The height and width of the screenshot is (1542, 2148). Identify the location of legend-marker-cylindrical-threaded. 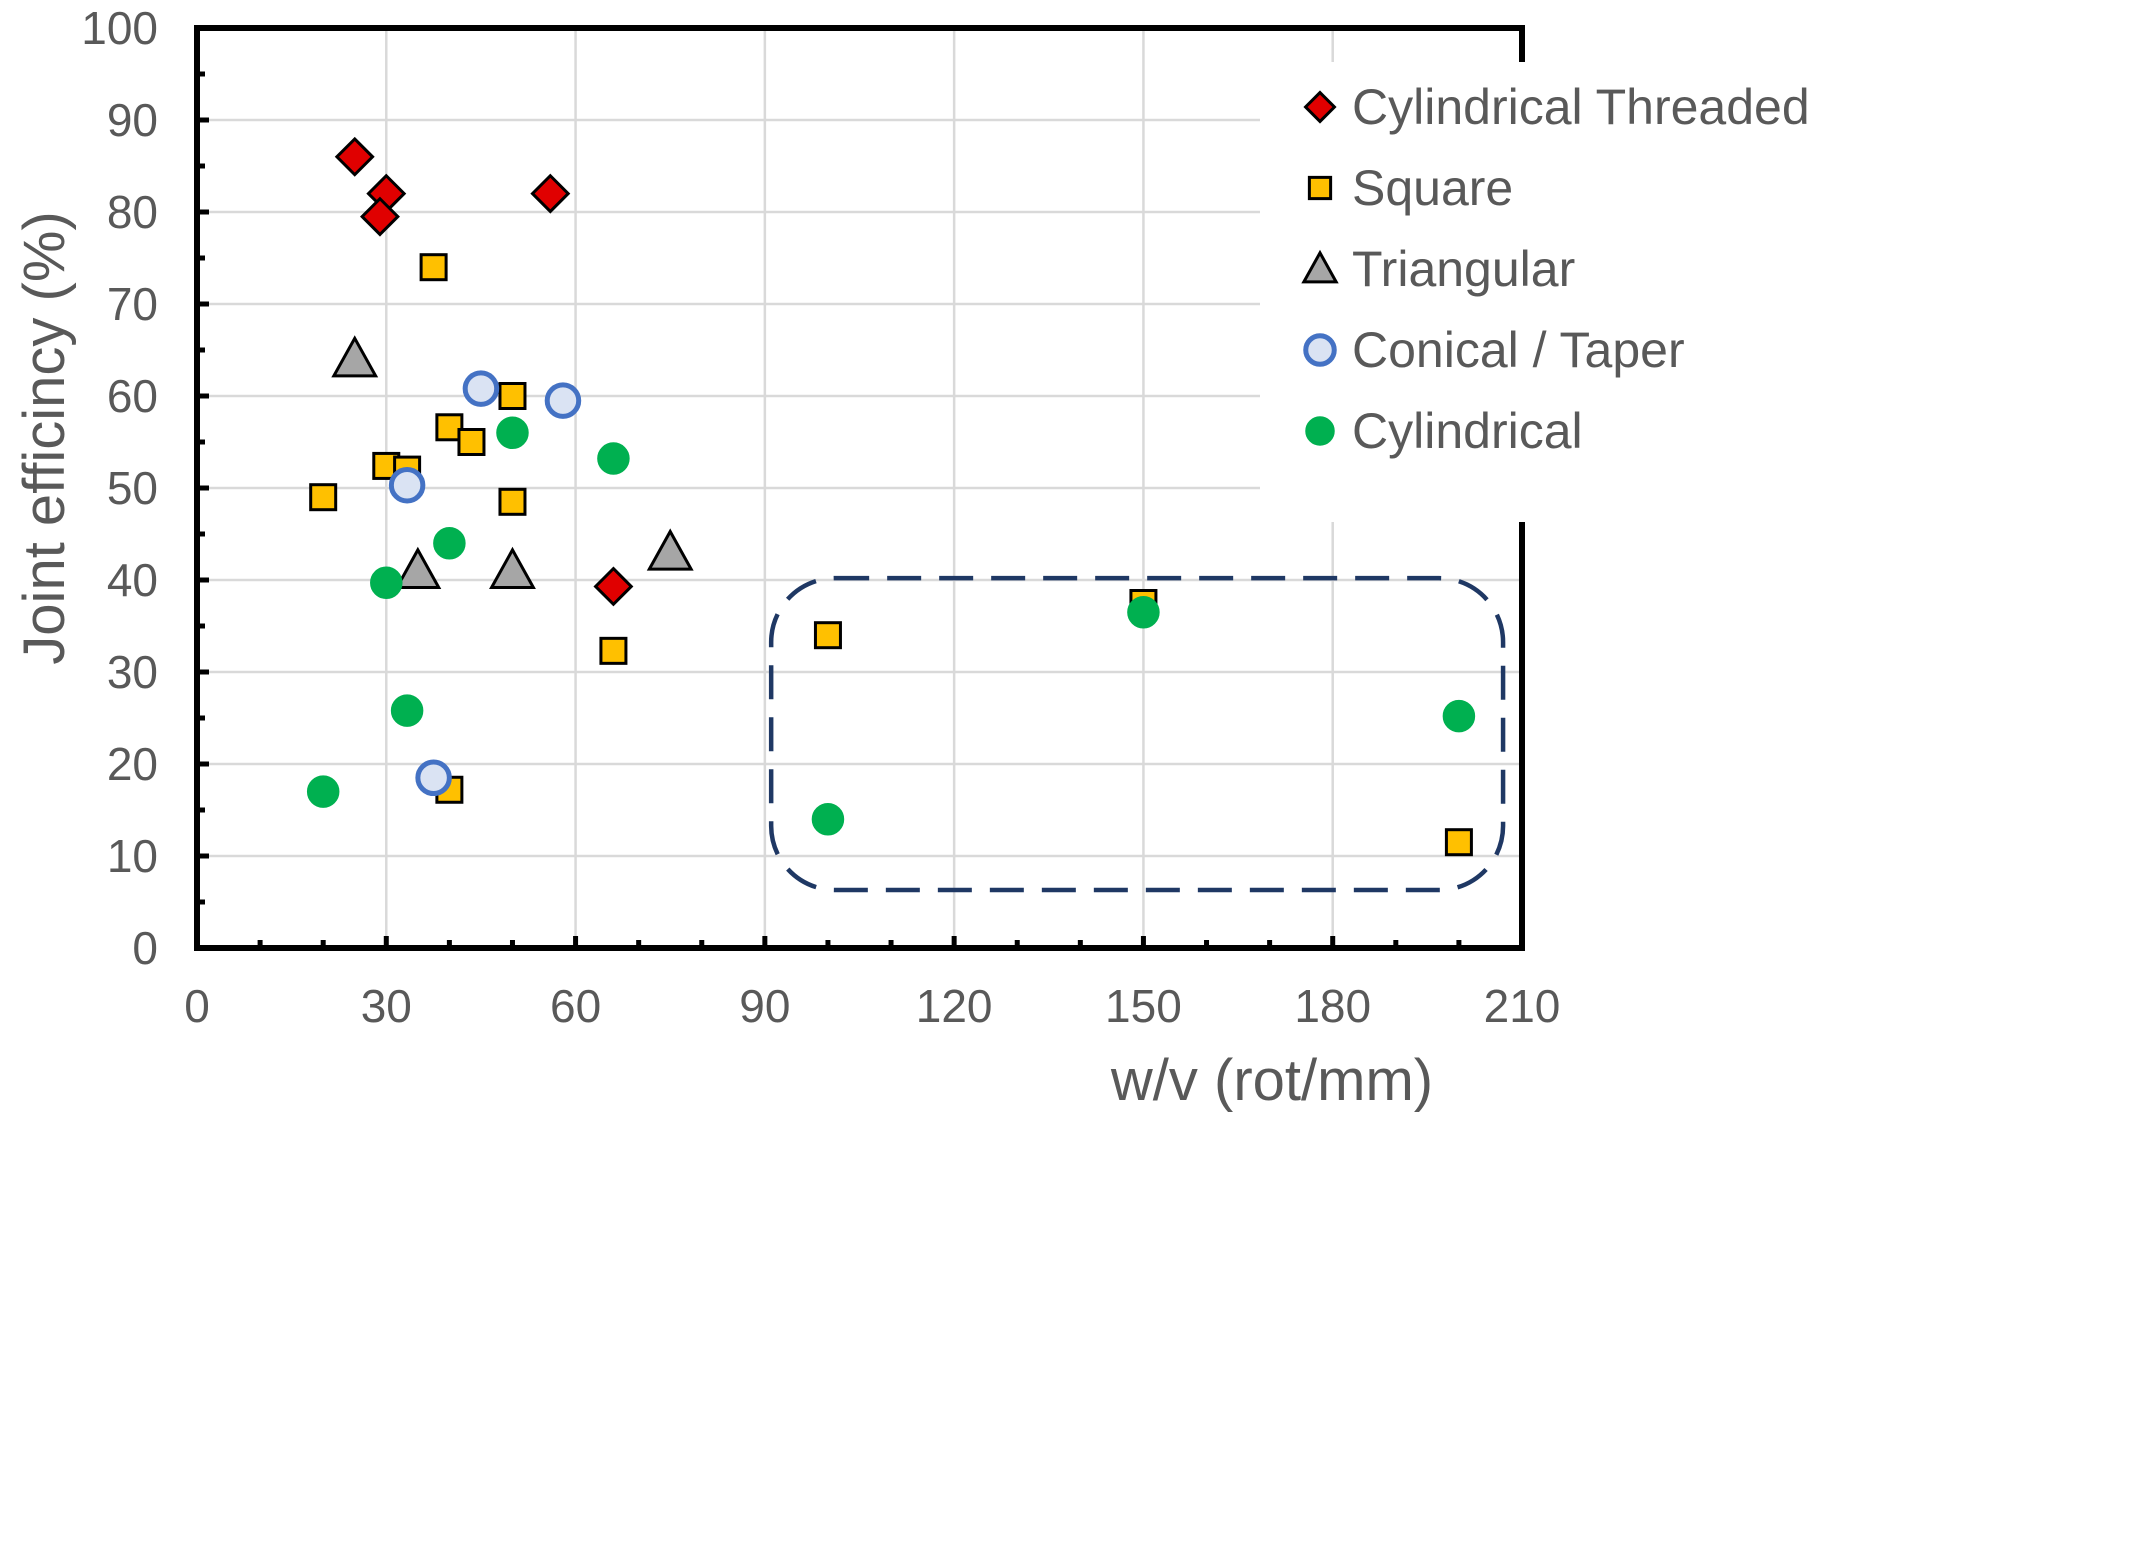
(1320, 107).